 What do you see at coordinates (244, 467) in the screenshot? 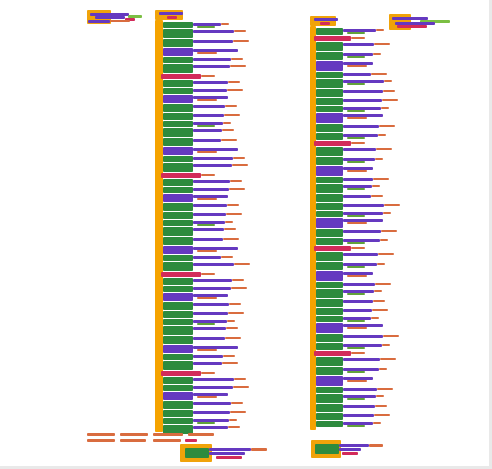
I see `horizontal-scrollbar` at bounding box center [244, 467].